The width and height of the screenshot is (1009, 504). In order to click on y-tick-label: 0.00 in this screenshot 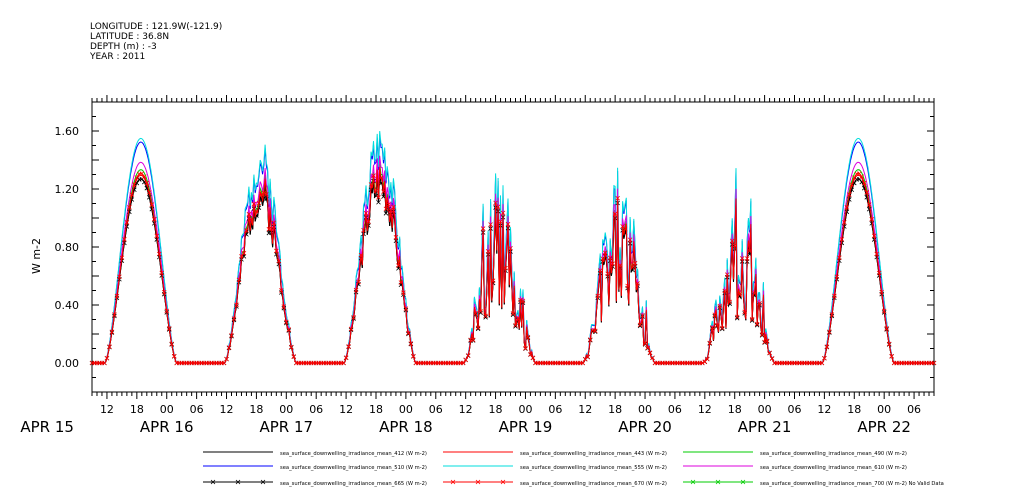, I will do `click(67, 363)`.